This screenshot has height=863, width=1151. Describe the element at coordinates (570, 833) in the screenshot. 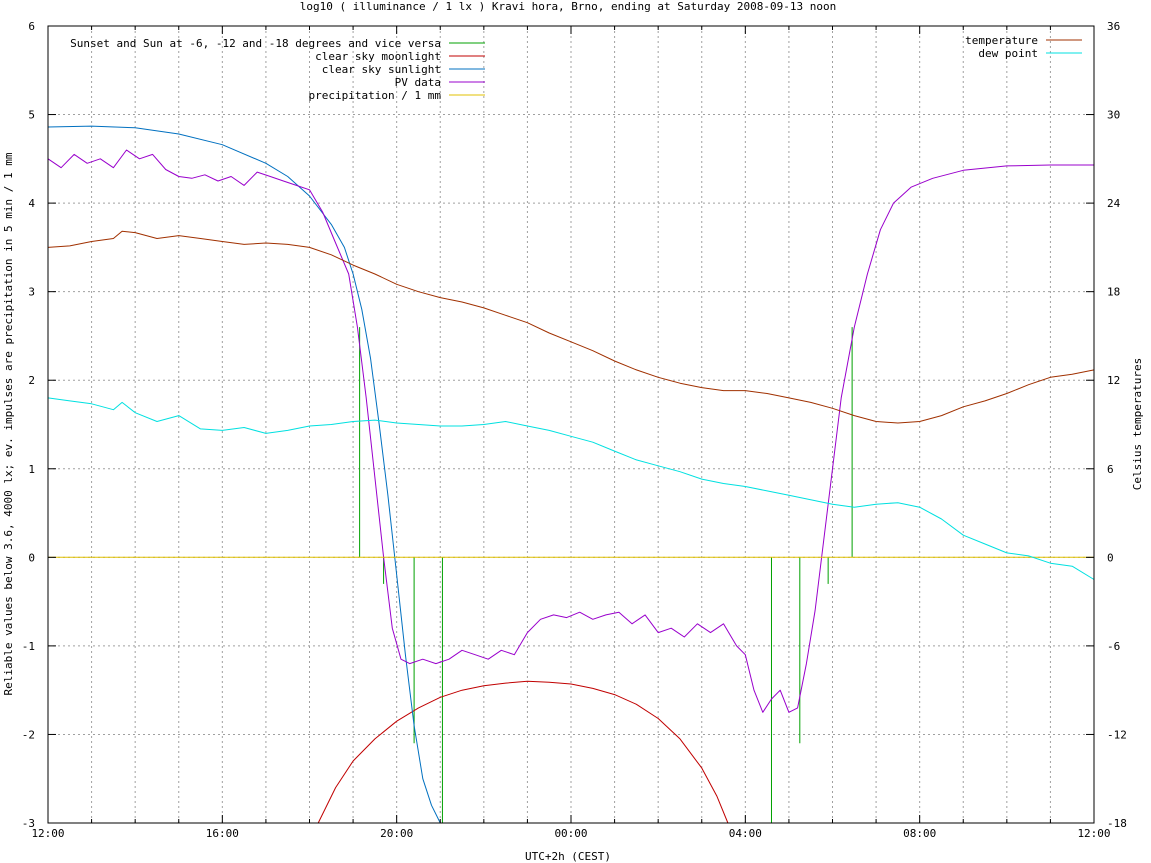

I see `x-tick-label: 00:00` at that location.